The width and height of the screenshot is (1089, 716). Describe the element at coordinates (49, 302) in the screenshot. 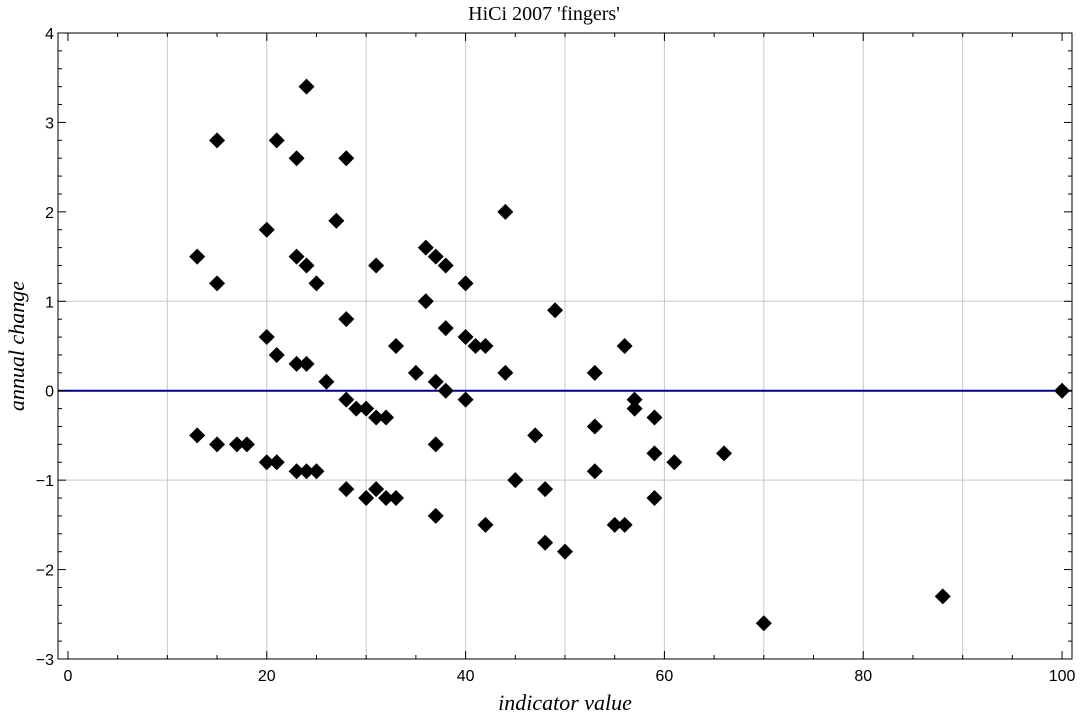

I see `y-tick-label: 1` at that location.